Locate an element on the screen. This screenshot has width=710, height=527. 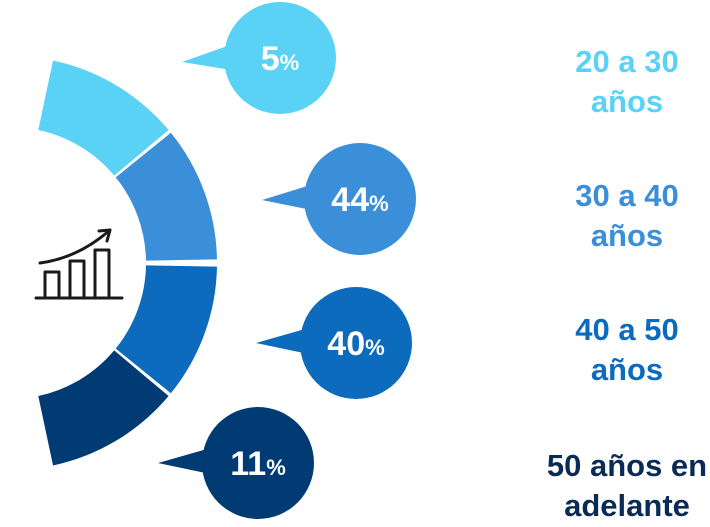
value-bubble: 11% is located at coordinates (236, 463).